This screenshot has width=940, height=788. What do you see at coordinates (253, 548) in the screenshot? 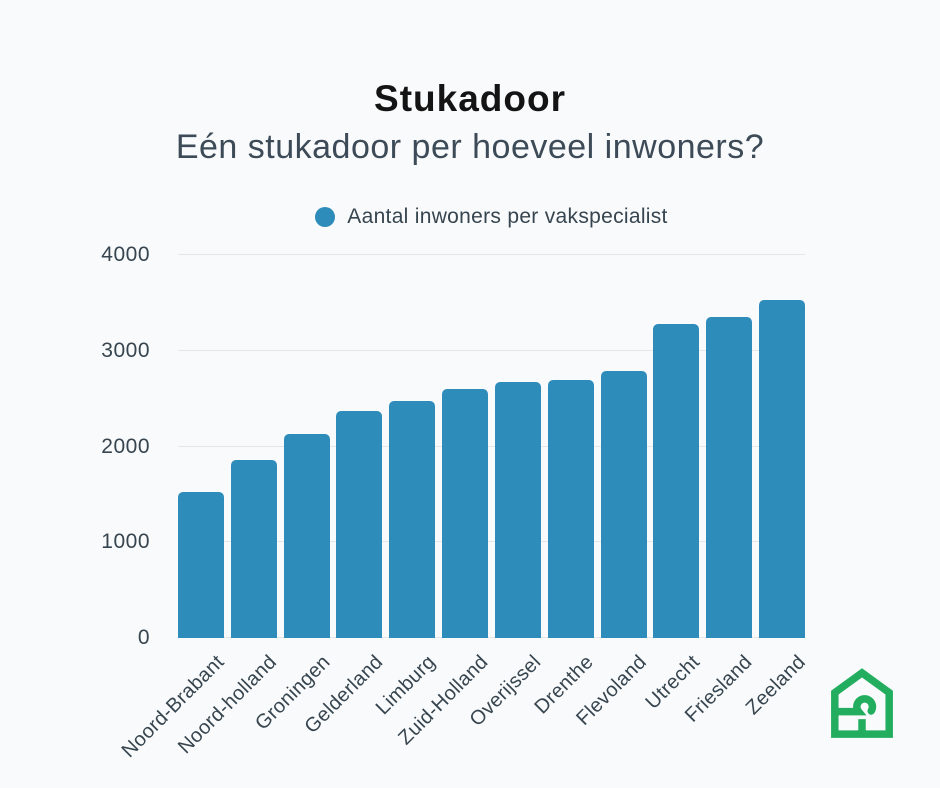
I see `bar-noord-holland` at bounding box center [253, 548].